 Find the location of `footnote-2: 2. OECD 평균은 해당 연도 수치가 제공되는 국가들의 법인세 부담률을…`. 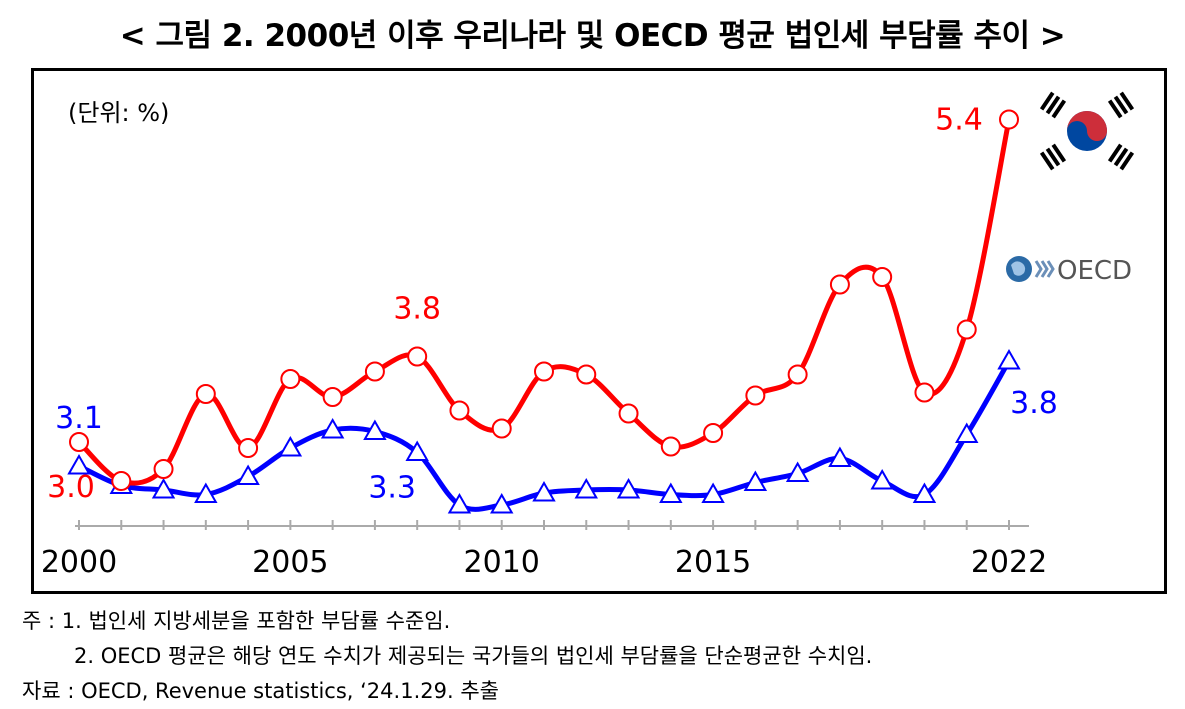

footnote-2: 2. OECD 평균은 해당 연도 수치가 제공되는 국가들의 법인세 부담률을… is located at coordinates (473, 656).